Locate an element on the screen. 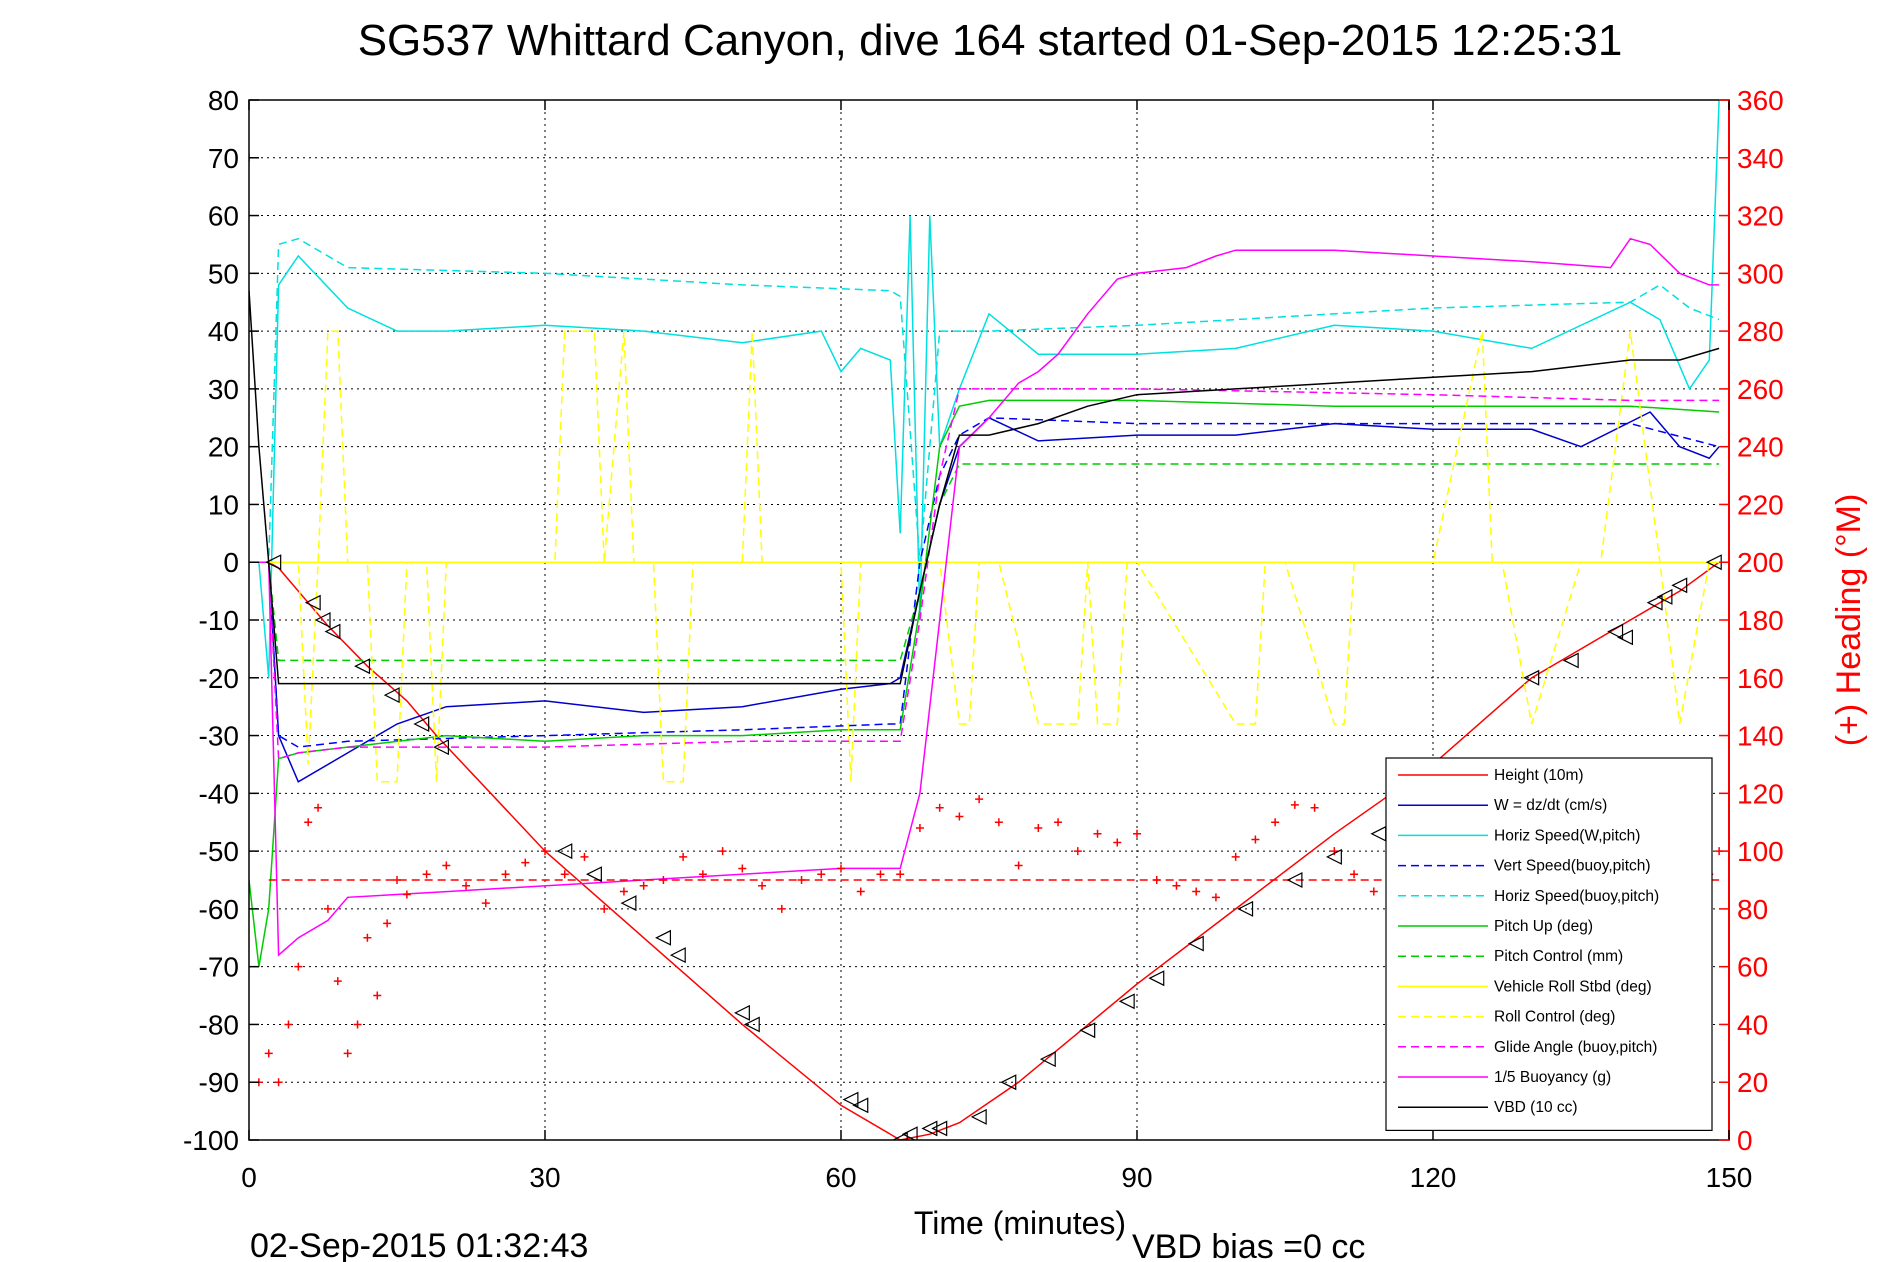 This screenshot has width=1891, height=1262. y-right-tick-label: 160 is located at coordinates (1760, 678).